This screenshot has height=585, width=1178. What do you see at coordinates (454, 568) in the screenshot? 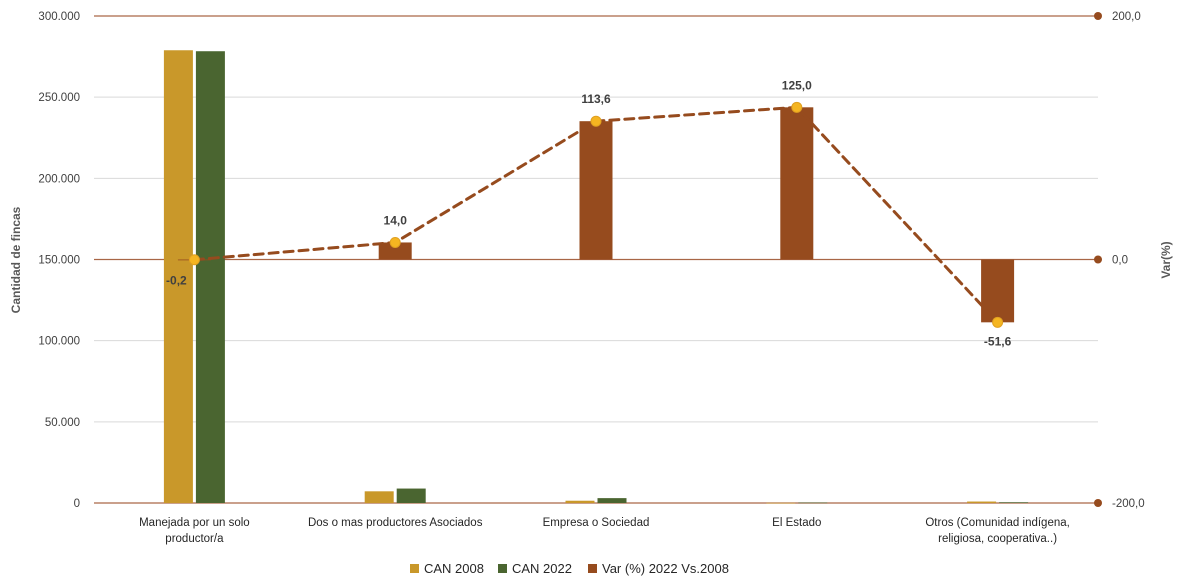
I see `legend-label: CAN 2008` at bounding box center [454, 568].